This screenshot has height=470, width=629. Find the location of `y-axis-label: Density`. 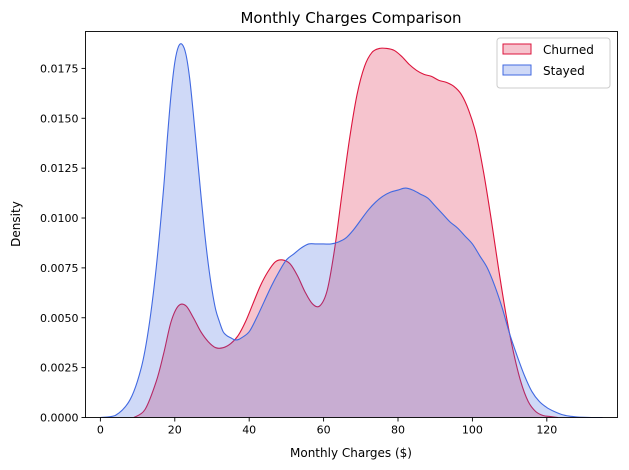

y-axis-label: Density is located at coordinates (16, 224).